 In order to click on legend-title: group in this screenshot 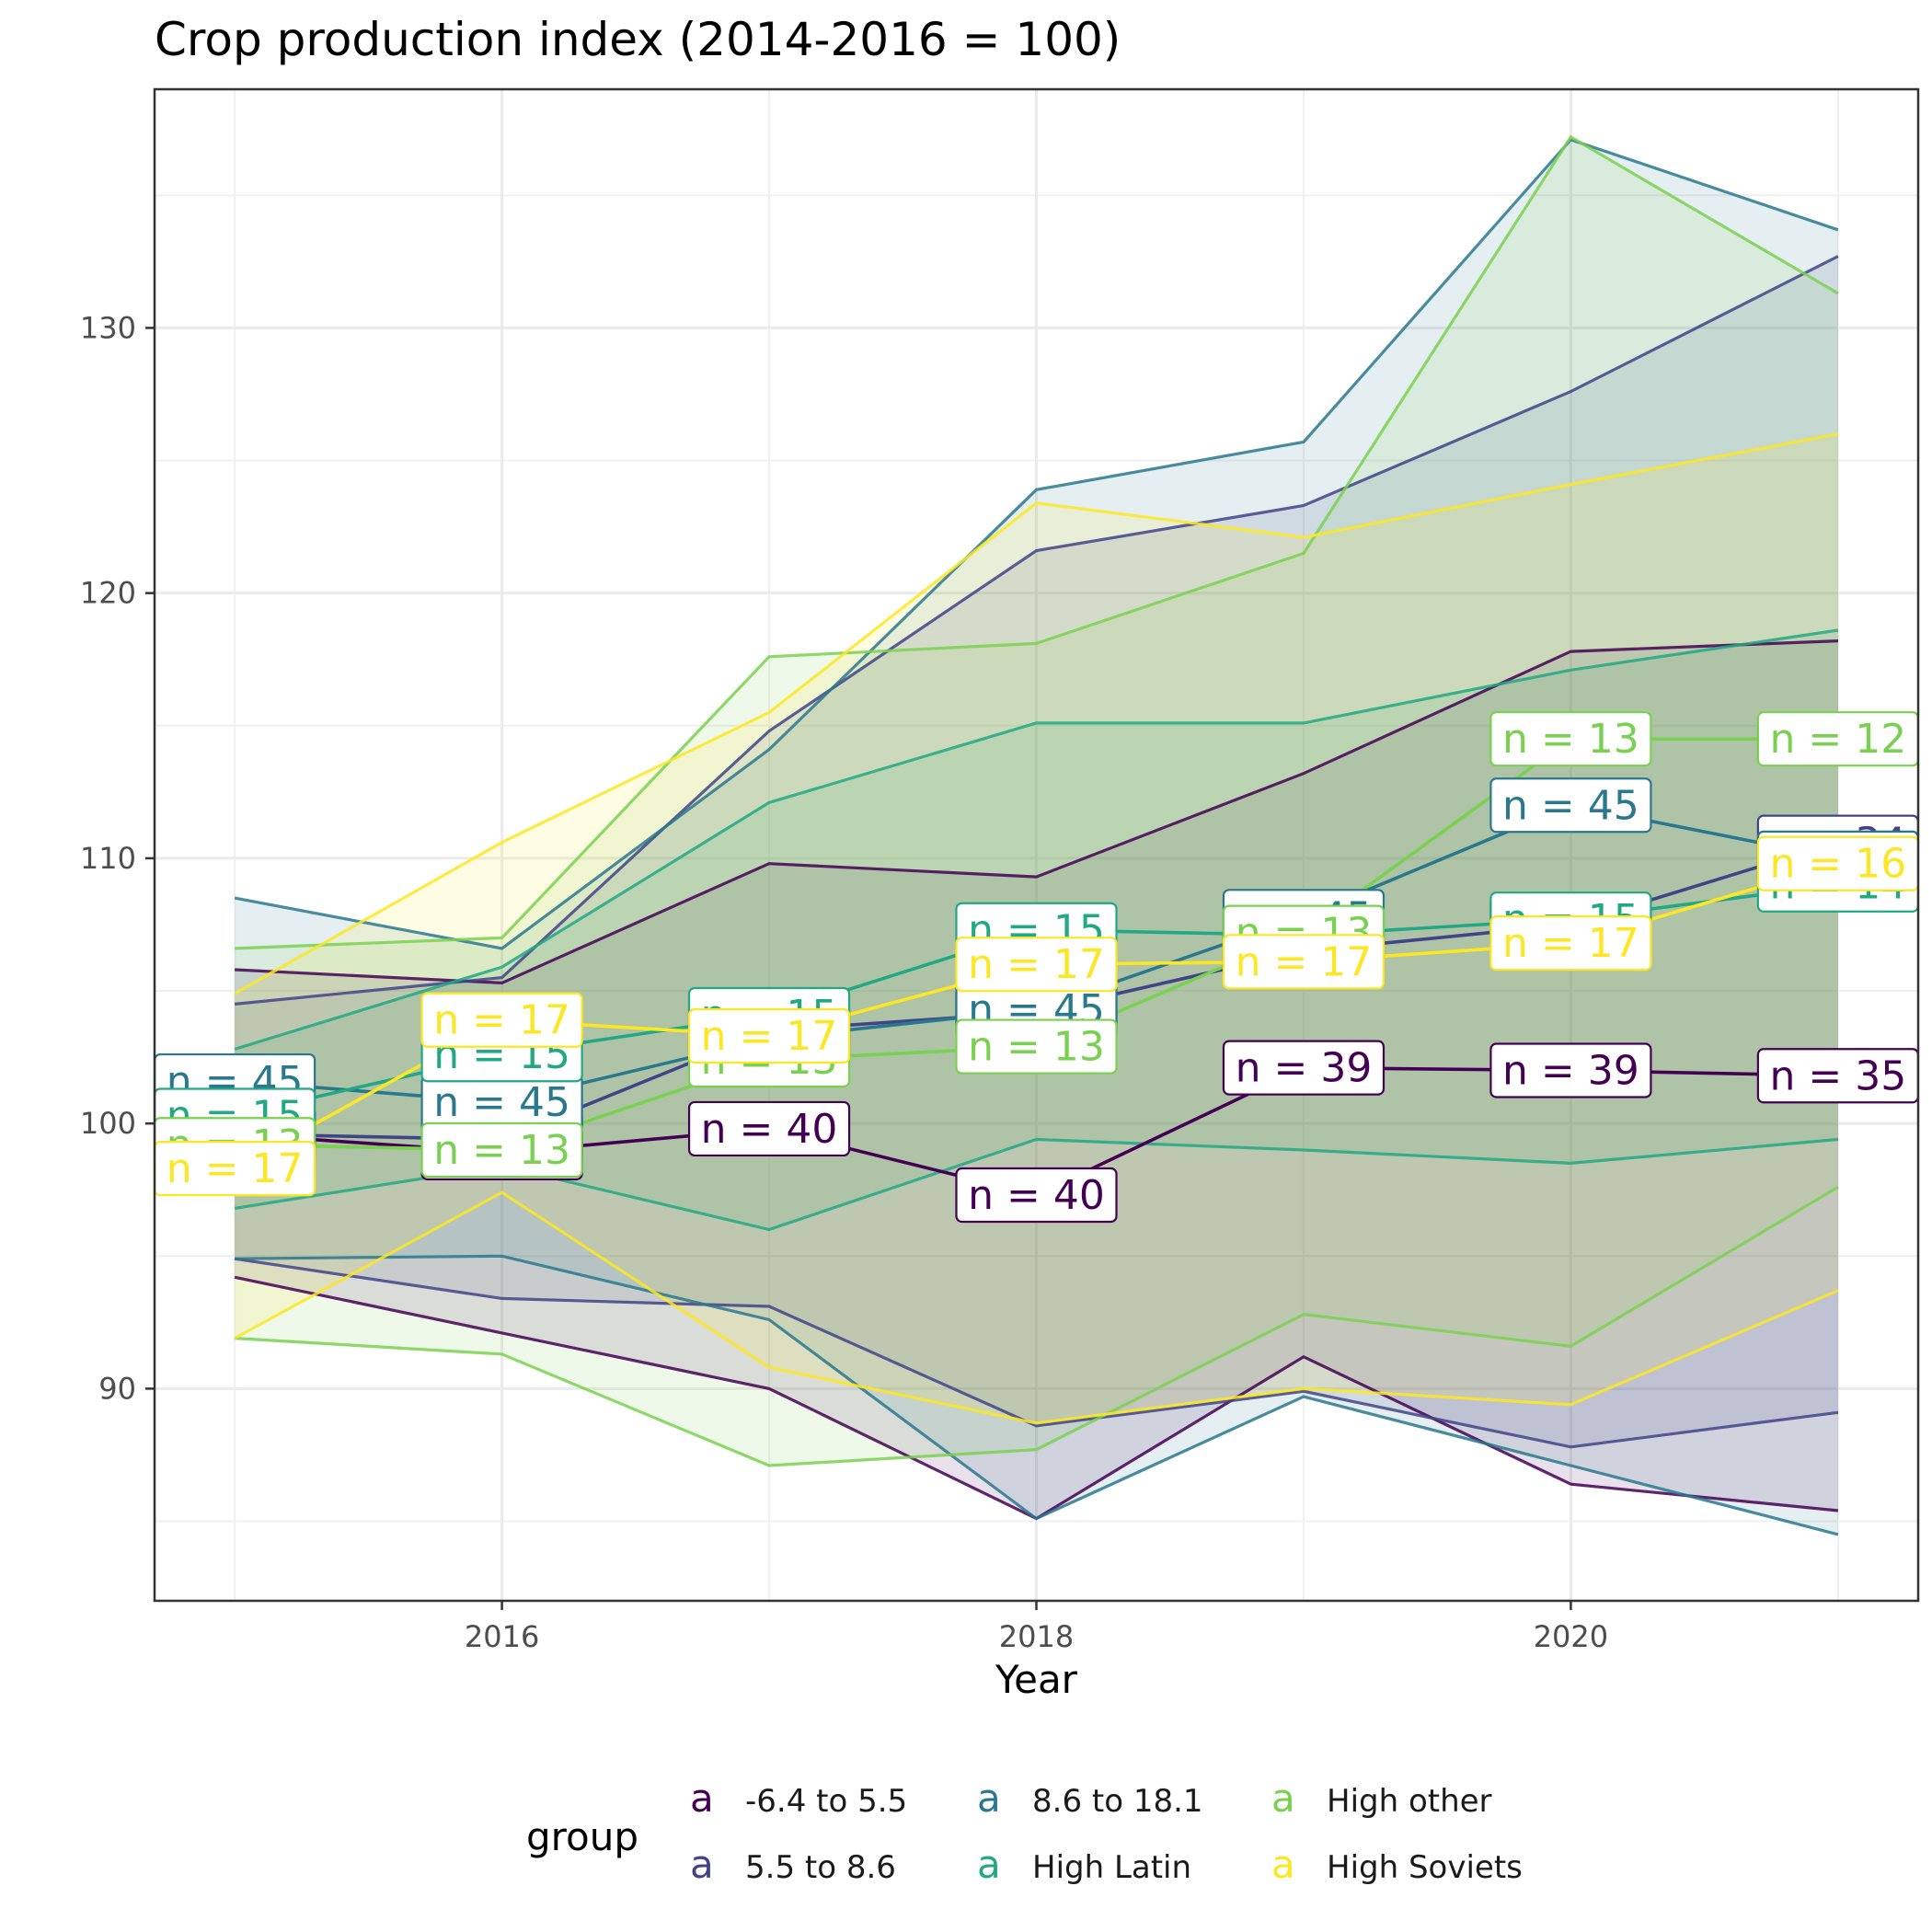, I will do `click(582, 1836)`.